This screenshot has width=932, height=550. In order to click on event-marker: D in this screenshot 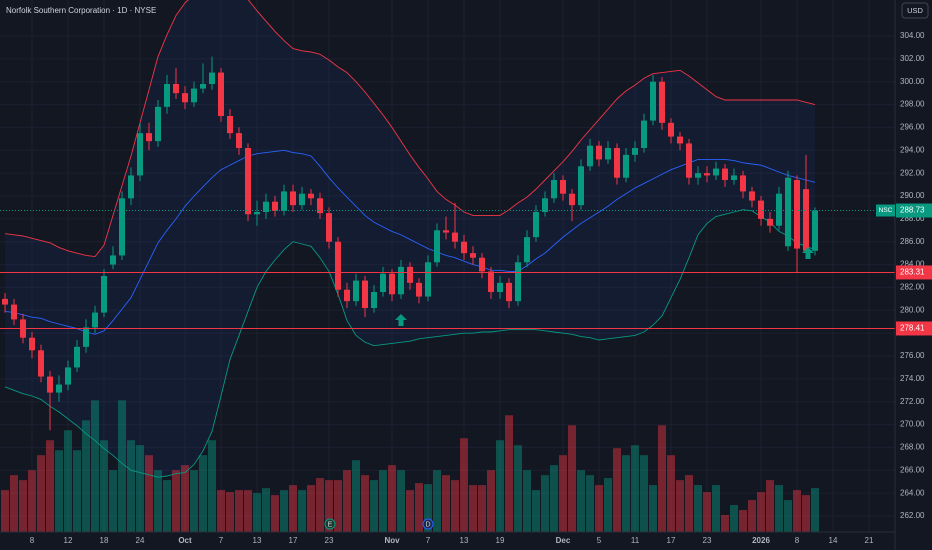, I will do `click(428, 524)`.